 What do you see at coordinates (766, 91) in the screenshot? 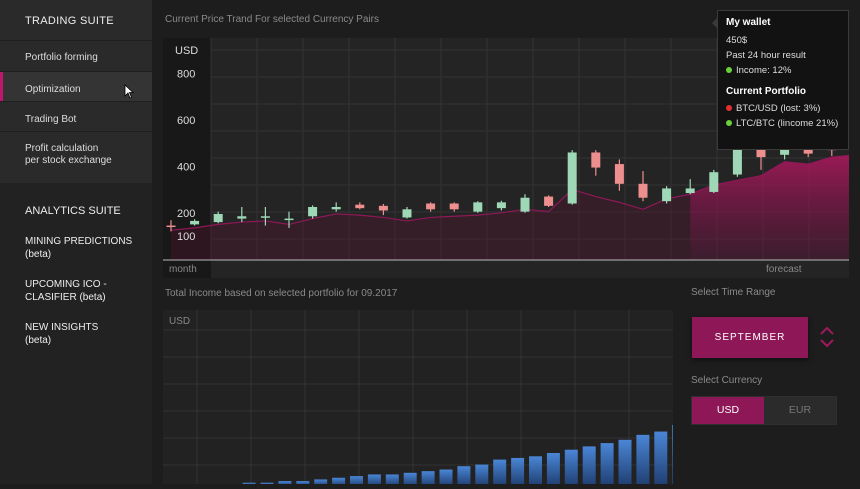
I see `portfolio-title: Current Portfolio` at bounding box center [766, 91].